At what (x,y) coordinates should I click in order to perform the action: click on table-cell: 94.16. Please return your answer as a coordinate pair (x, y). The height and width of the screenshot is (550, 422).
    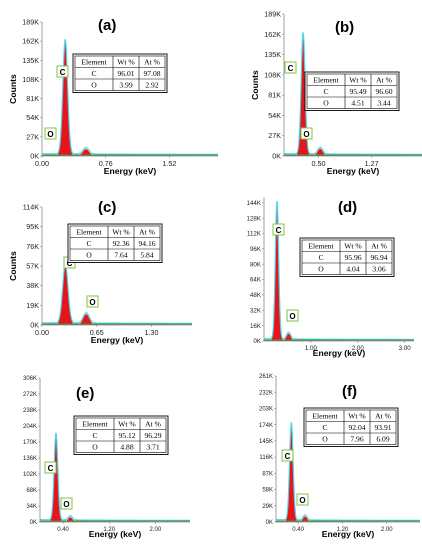
    Looking at the image, I should click on (146, 243).